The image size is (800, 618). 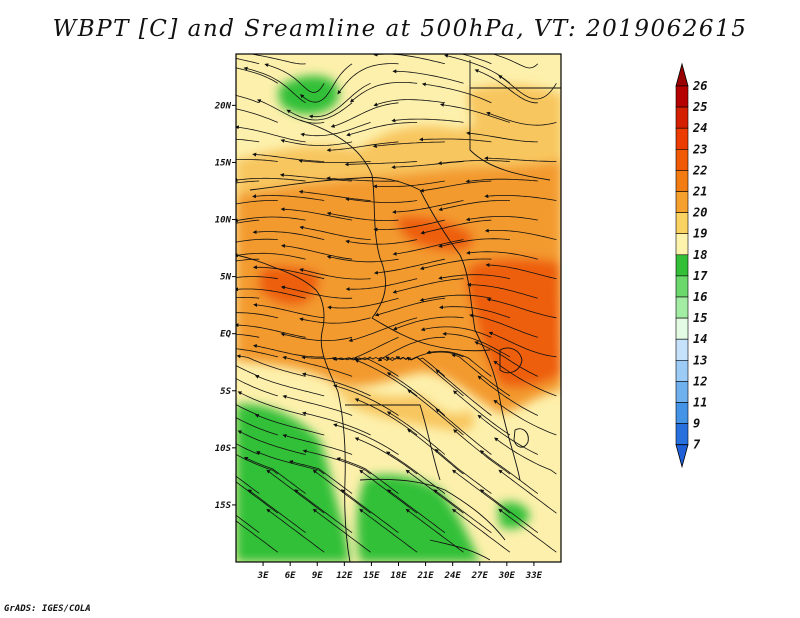 What do you see at coordinates (511, 360) in the screenshot?
I see `lake-east` at bounding box center [511, 360].